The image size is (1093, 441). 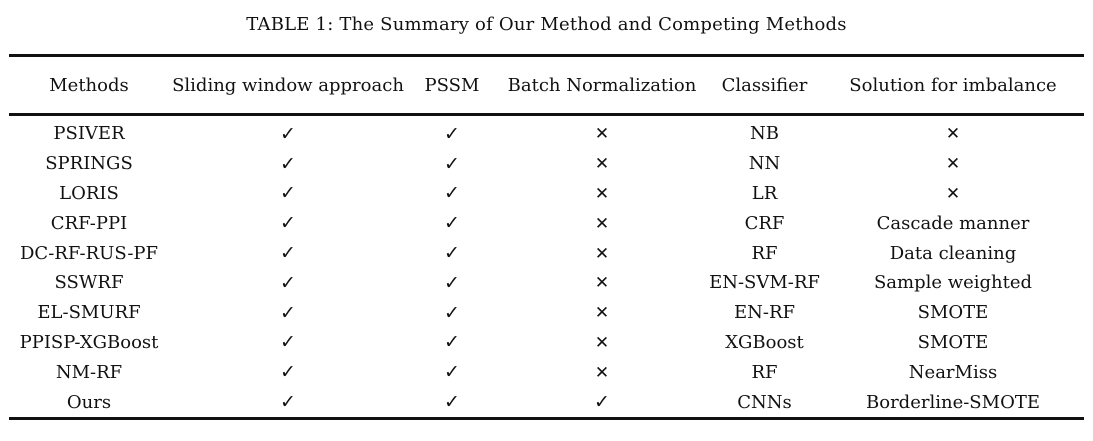 What do you see at coordinates (764, 402) in the screenshot?
I see `classifier-cell: CNNs` at bounding box center [764, 402].